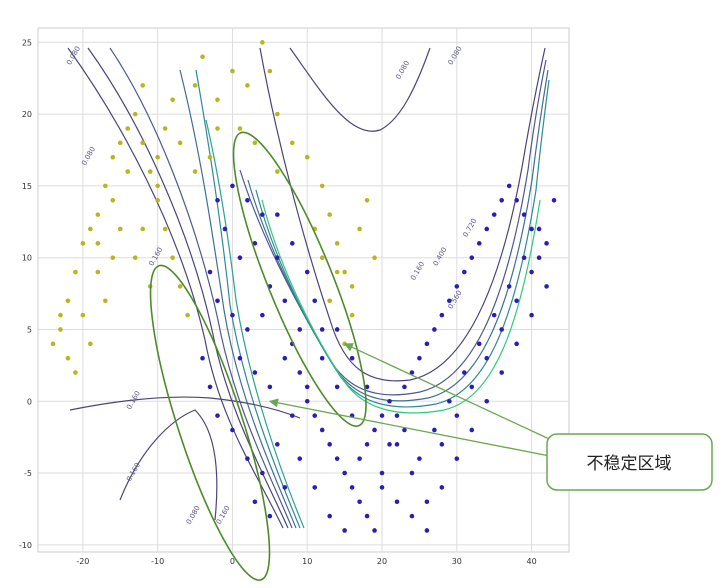 The image size is (727, 588). I want to click on y-tick-label: 25, so click(27, 42).